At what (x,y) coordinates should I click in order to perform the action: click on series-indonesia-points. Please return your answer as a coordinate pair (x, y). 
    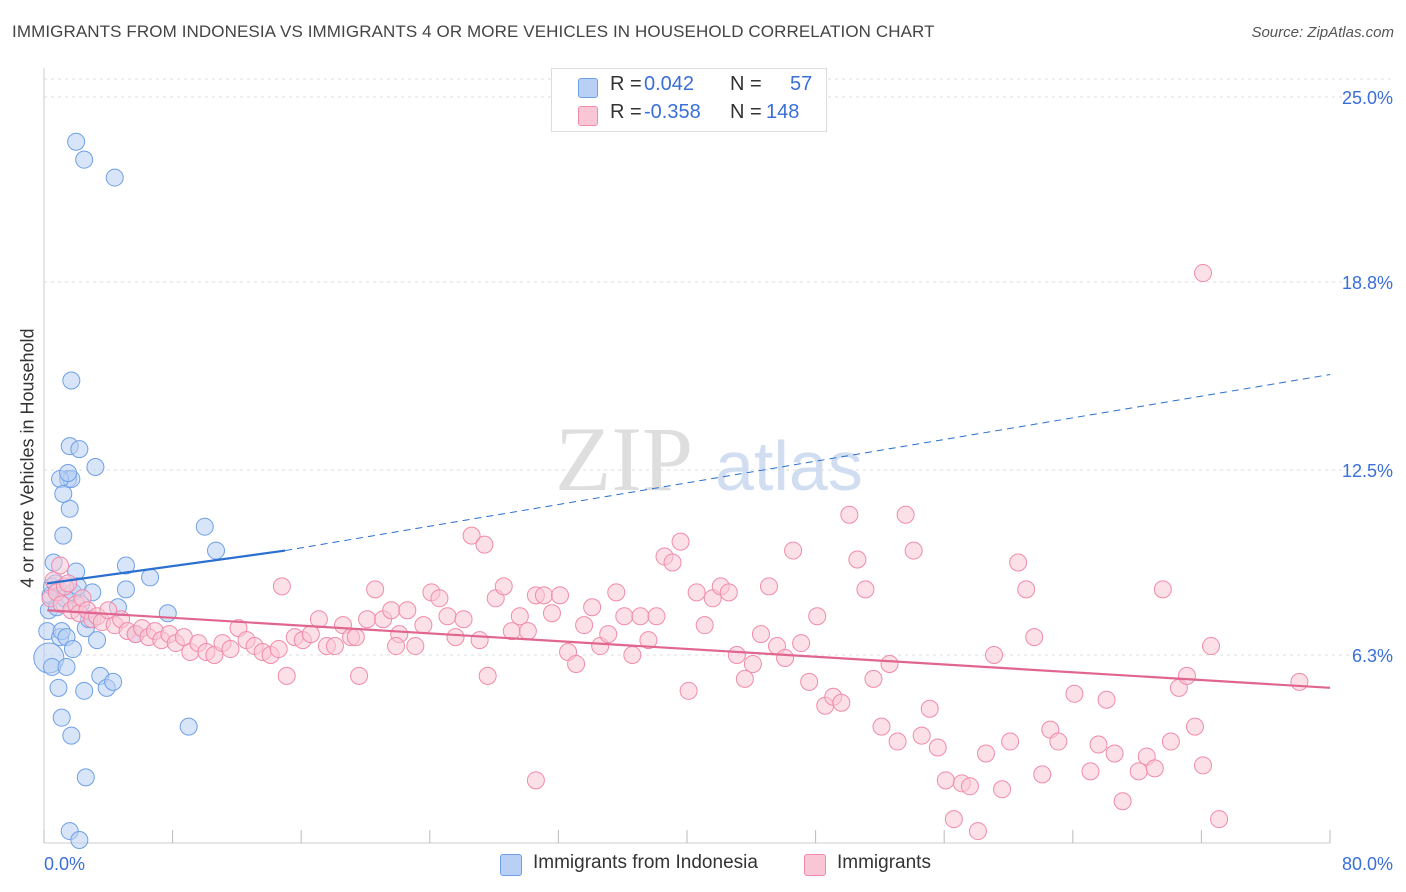
    Looking at the image, I should click on (129, 491).